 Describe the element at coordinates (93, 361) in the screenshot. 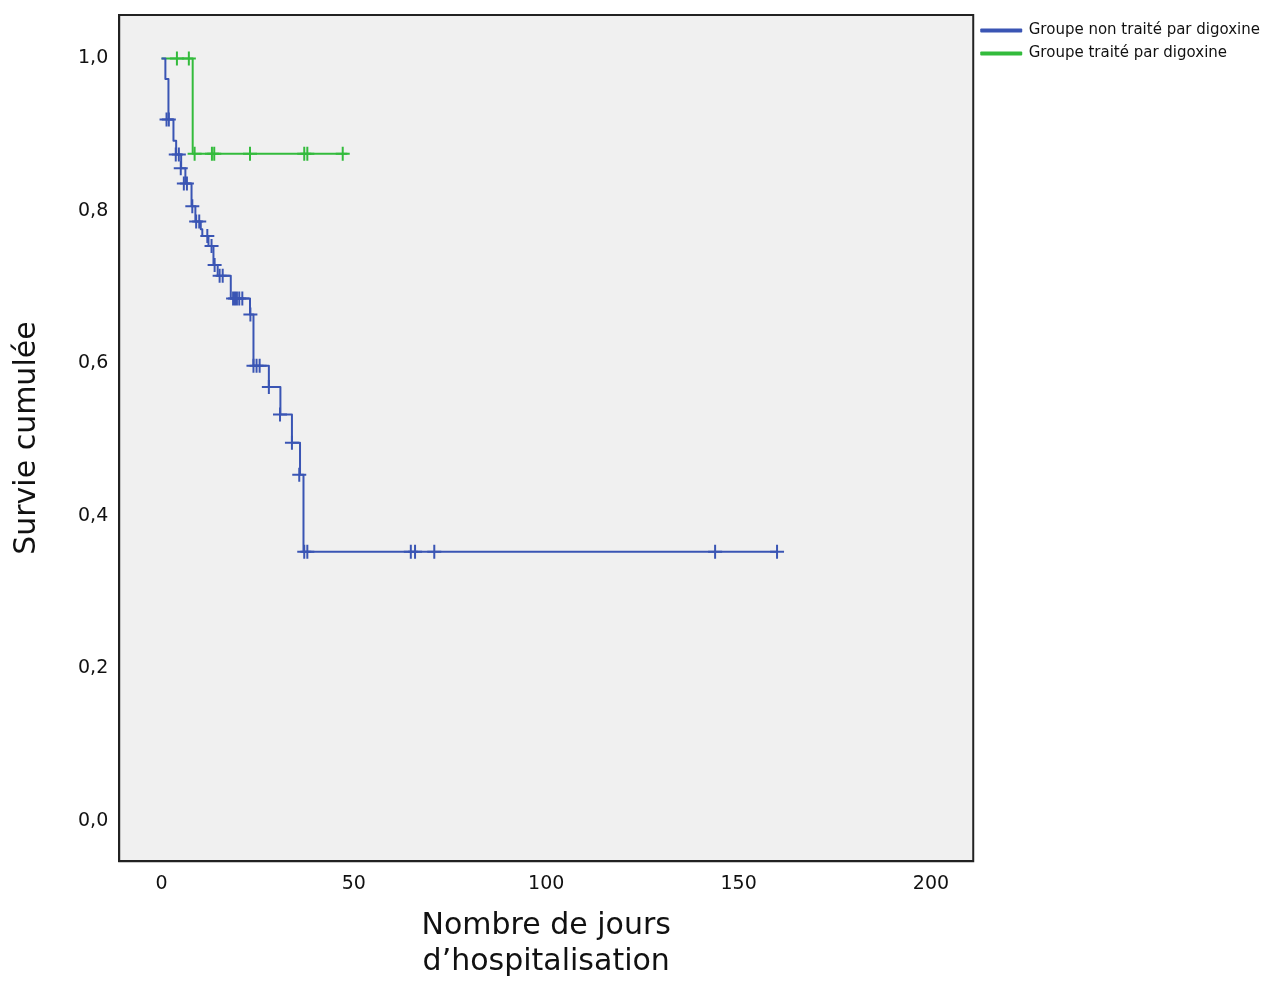

I see `y-tick-label: 0,6` at that location.